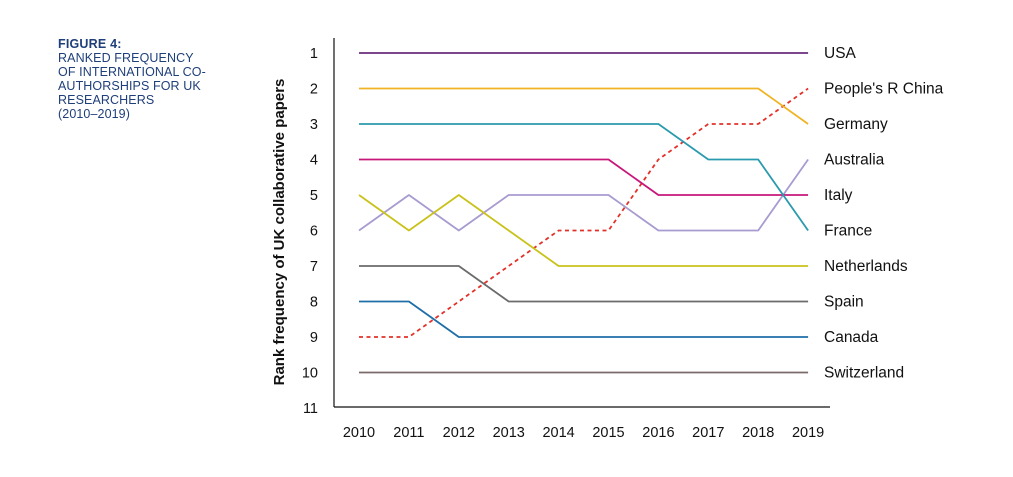  What do you see at coordinates (359, 433) in the screenshot?
I see `x-tick-label: 2010` at bounding box center [359, 433].